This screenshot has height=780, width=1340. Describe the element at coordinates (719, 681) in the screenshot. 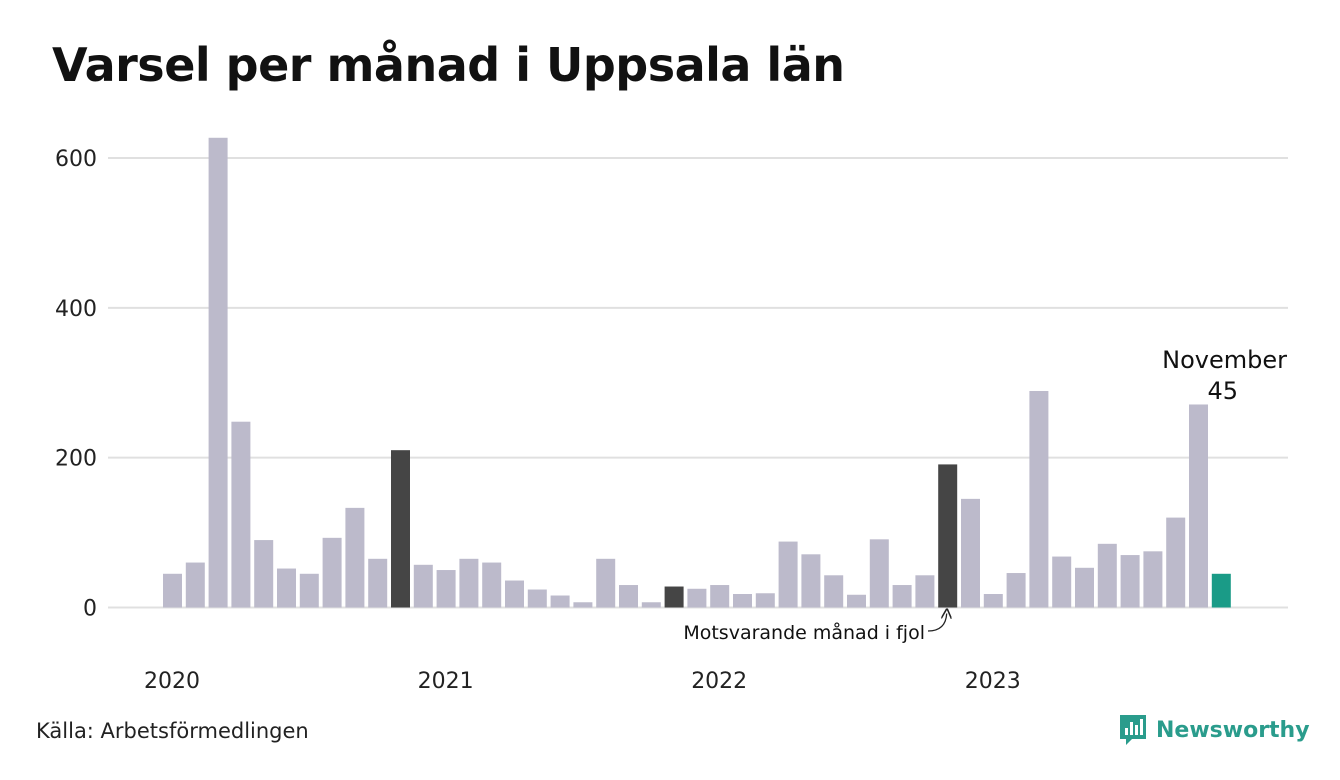

I see `x-tick-label: 2022` at that location.